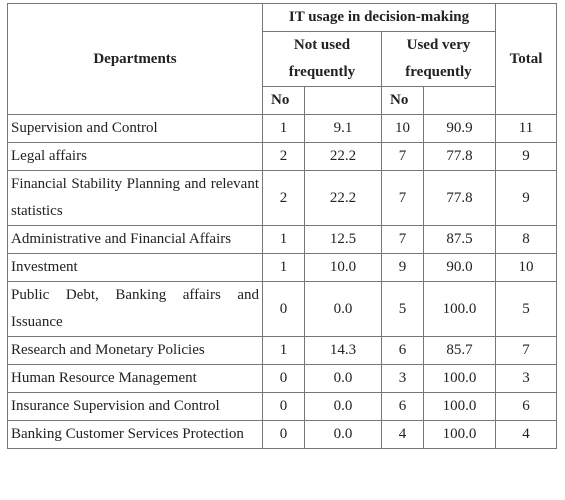  What do you see at coordinates (135, 406) in the screenshot?
I see `department-cell: Insurance Supervision and Control` at bounding box center [135, 406].